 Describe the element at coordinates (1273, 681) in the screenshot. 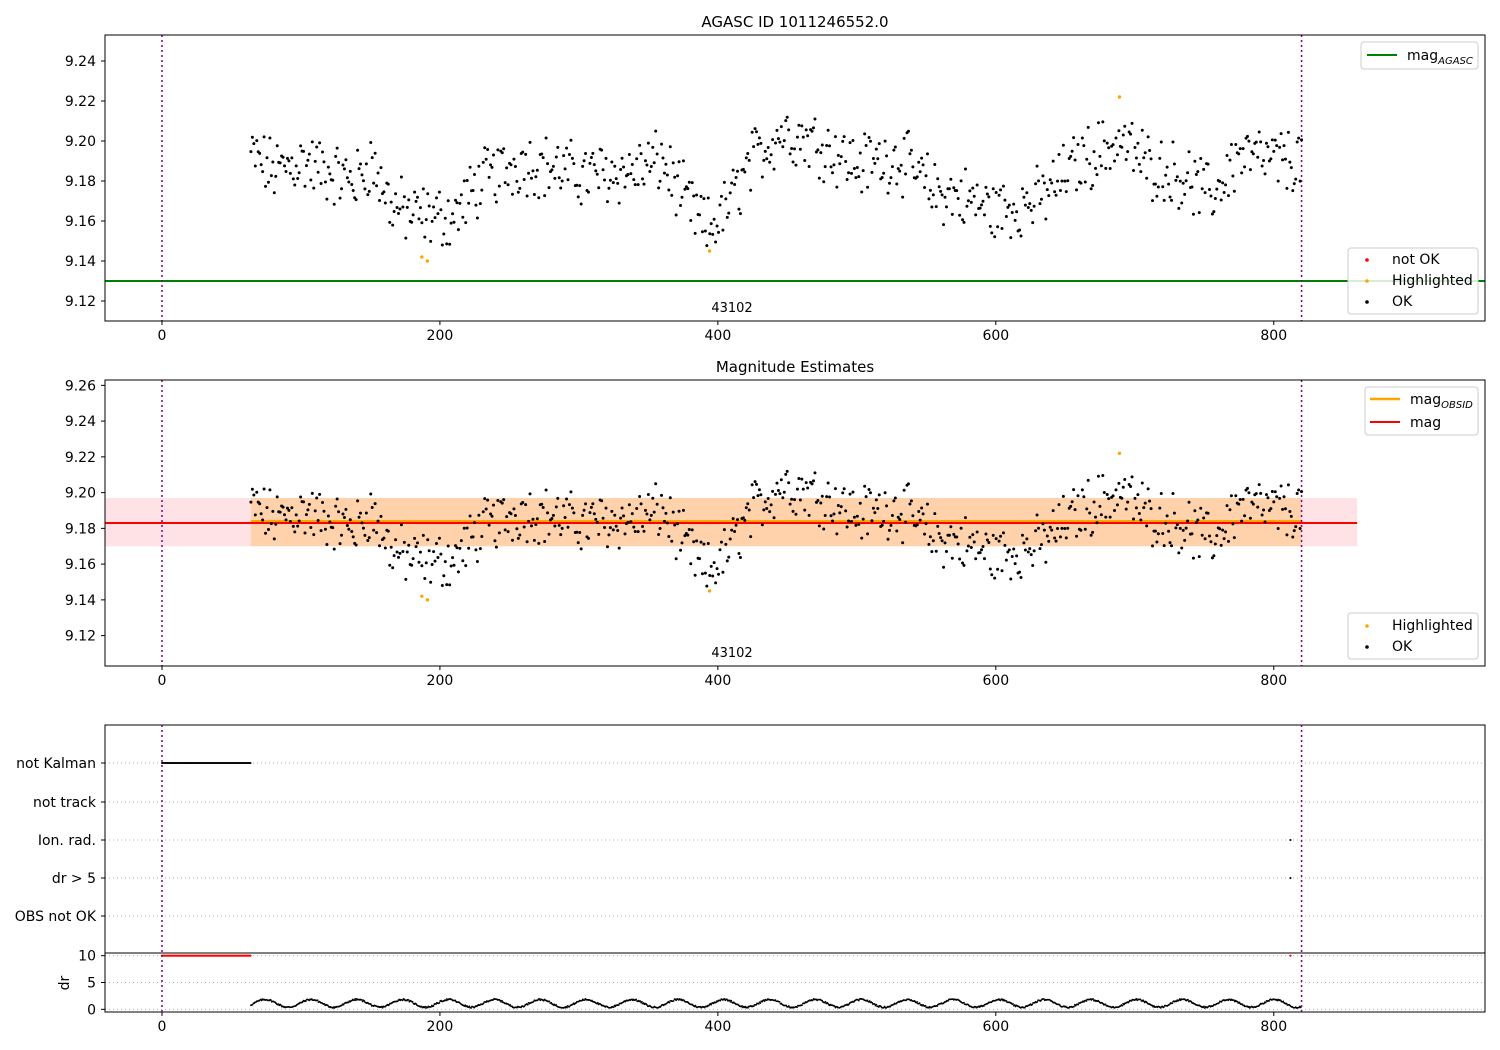

I see `x-tick-label: 800` at that location.